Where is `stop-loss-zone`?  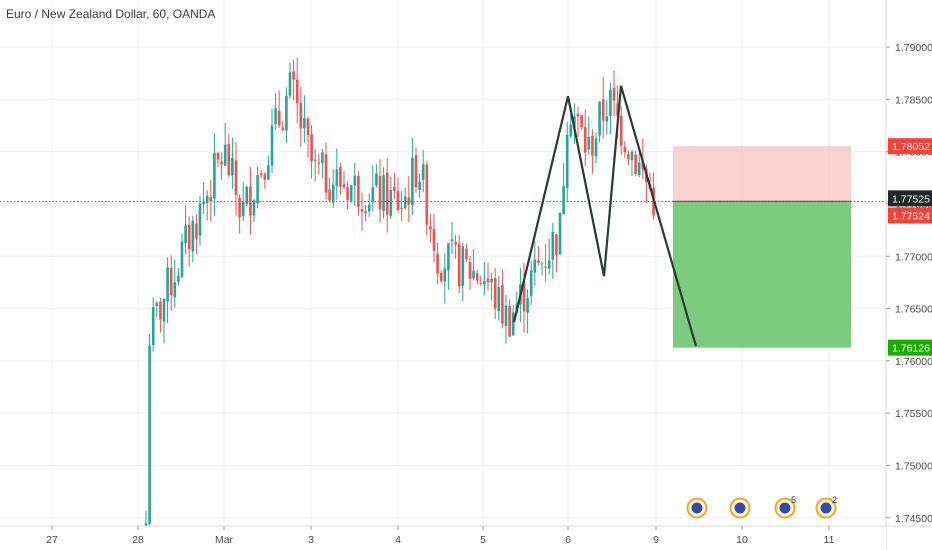
stop-loss-zone is located at coordinates (762, 174).